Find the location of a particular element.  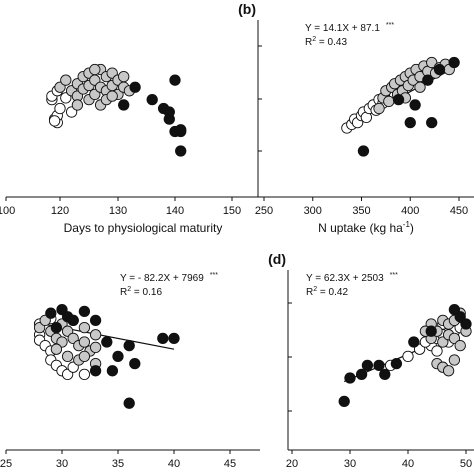

x-tick-label: 250 is located at coordinates (264, 211).